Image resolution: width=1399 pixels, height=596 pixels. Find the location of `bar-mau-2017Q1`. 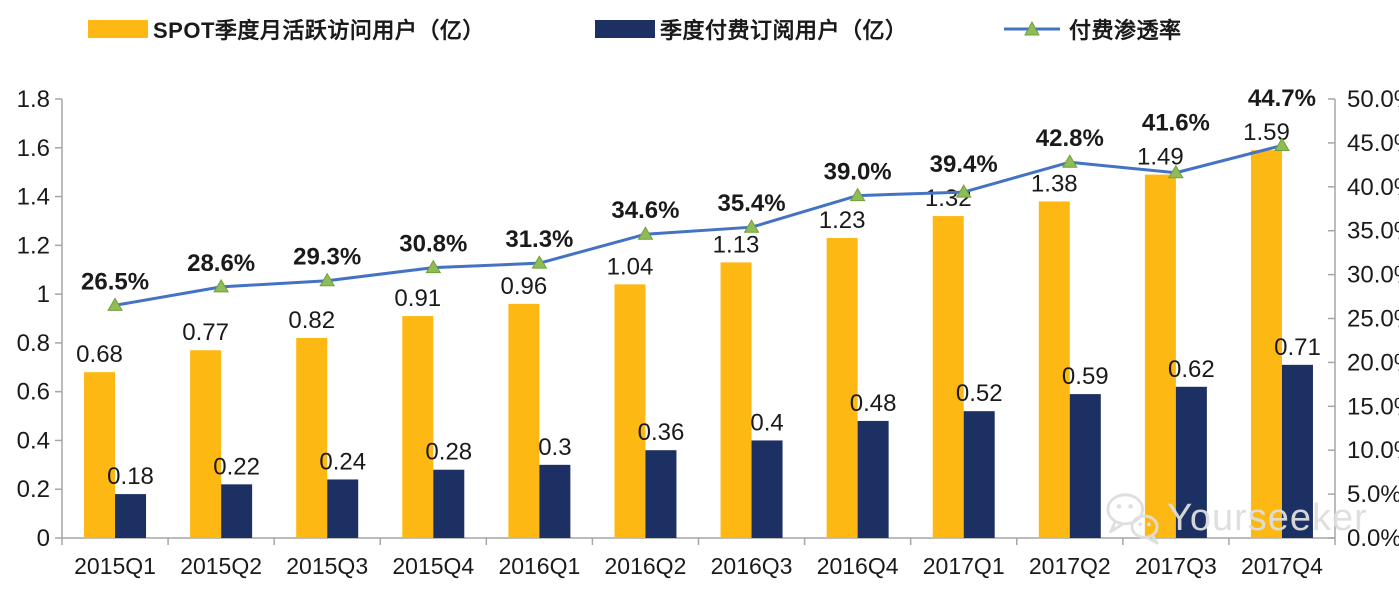

bar-mau-2017Q1 is located at coordinates (948, 377).